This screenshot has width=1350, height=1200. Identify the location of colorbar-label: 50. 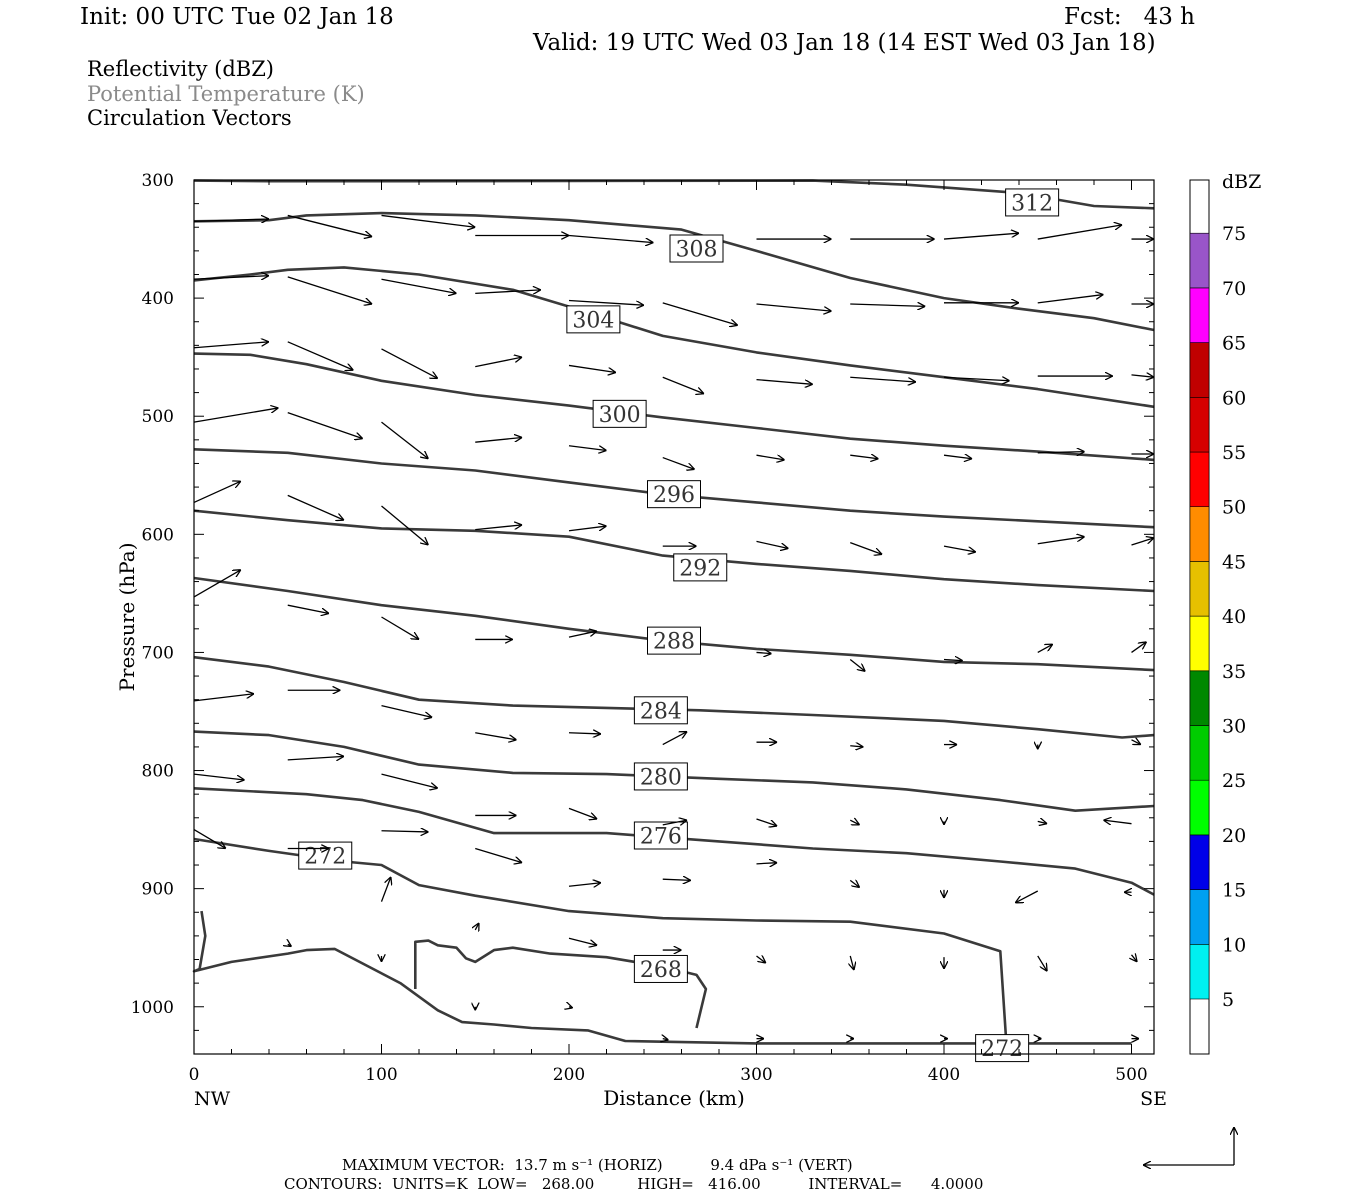
(1234, 508).